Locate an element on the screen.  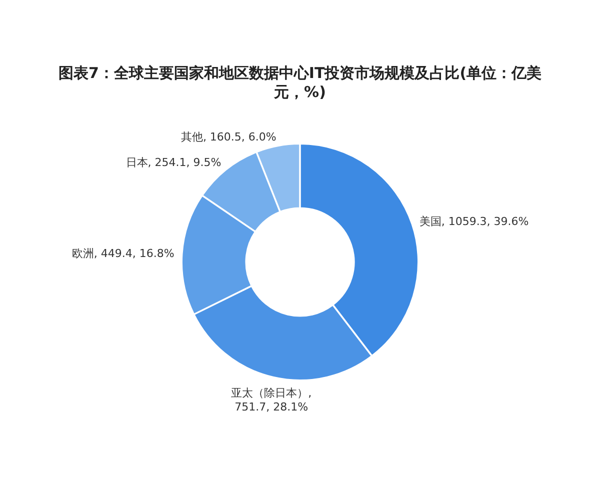
slice-label: 其他, 160.5, 6.0% is located at coordinates (228, 137).